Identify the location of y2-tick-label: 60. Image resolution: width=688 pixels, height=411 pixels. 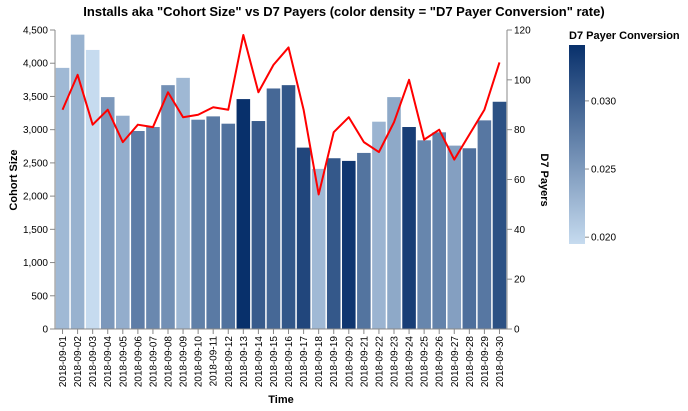
(520, 180).